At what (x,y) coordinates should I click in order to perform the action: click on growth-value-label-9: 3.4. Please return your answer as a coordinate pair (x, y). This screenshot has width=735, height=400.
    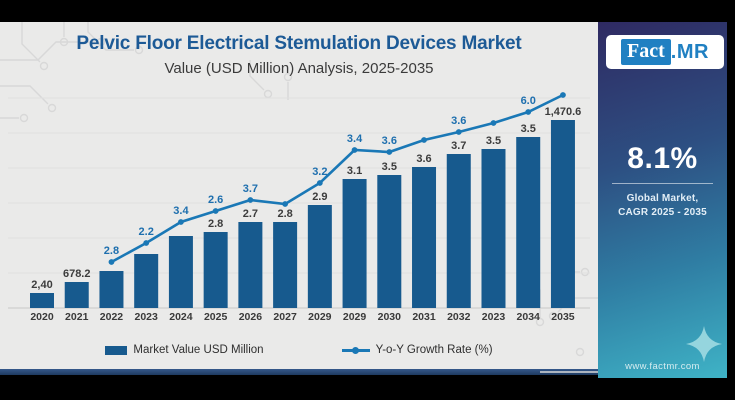
    Looking at the image, I should click on (355, 139).